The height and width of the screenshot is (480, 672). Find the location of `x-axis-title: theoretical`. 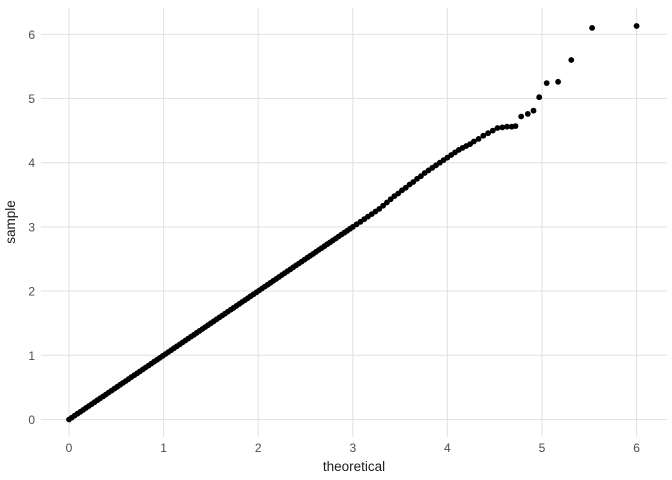

x-axis-title: theoretical is located at coordinates (354, 466).